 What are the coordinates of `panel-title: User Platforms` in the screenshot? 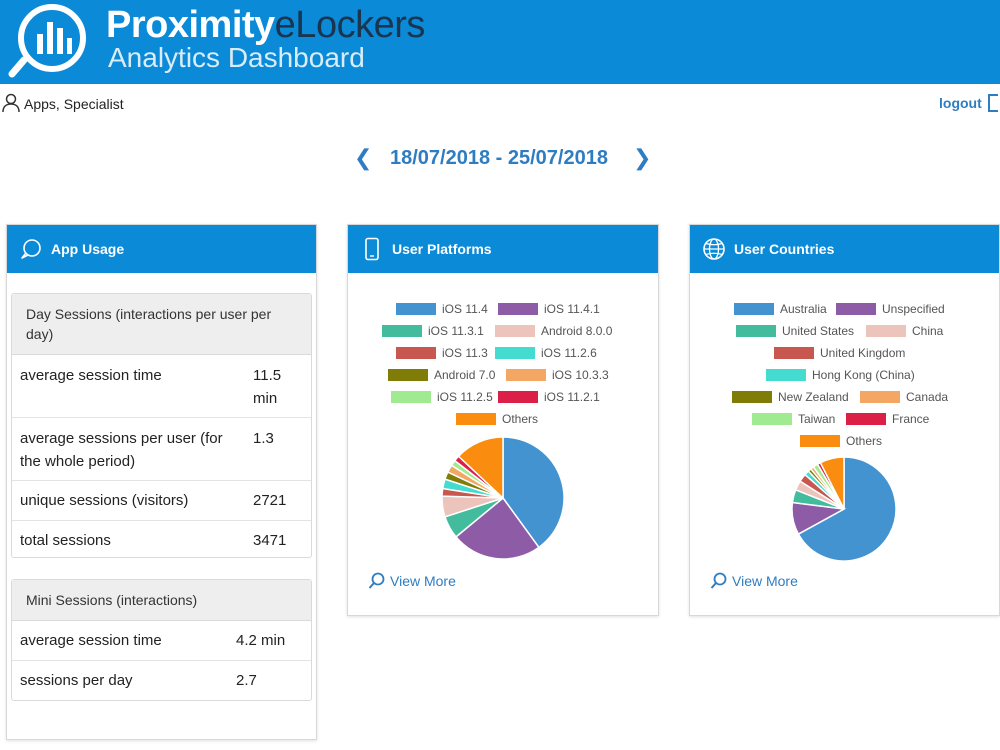 It's located at (442, 249).